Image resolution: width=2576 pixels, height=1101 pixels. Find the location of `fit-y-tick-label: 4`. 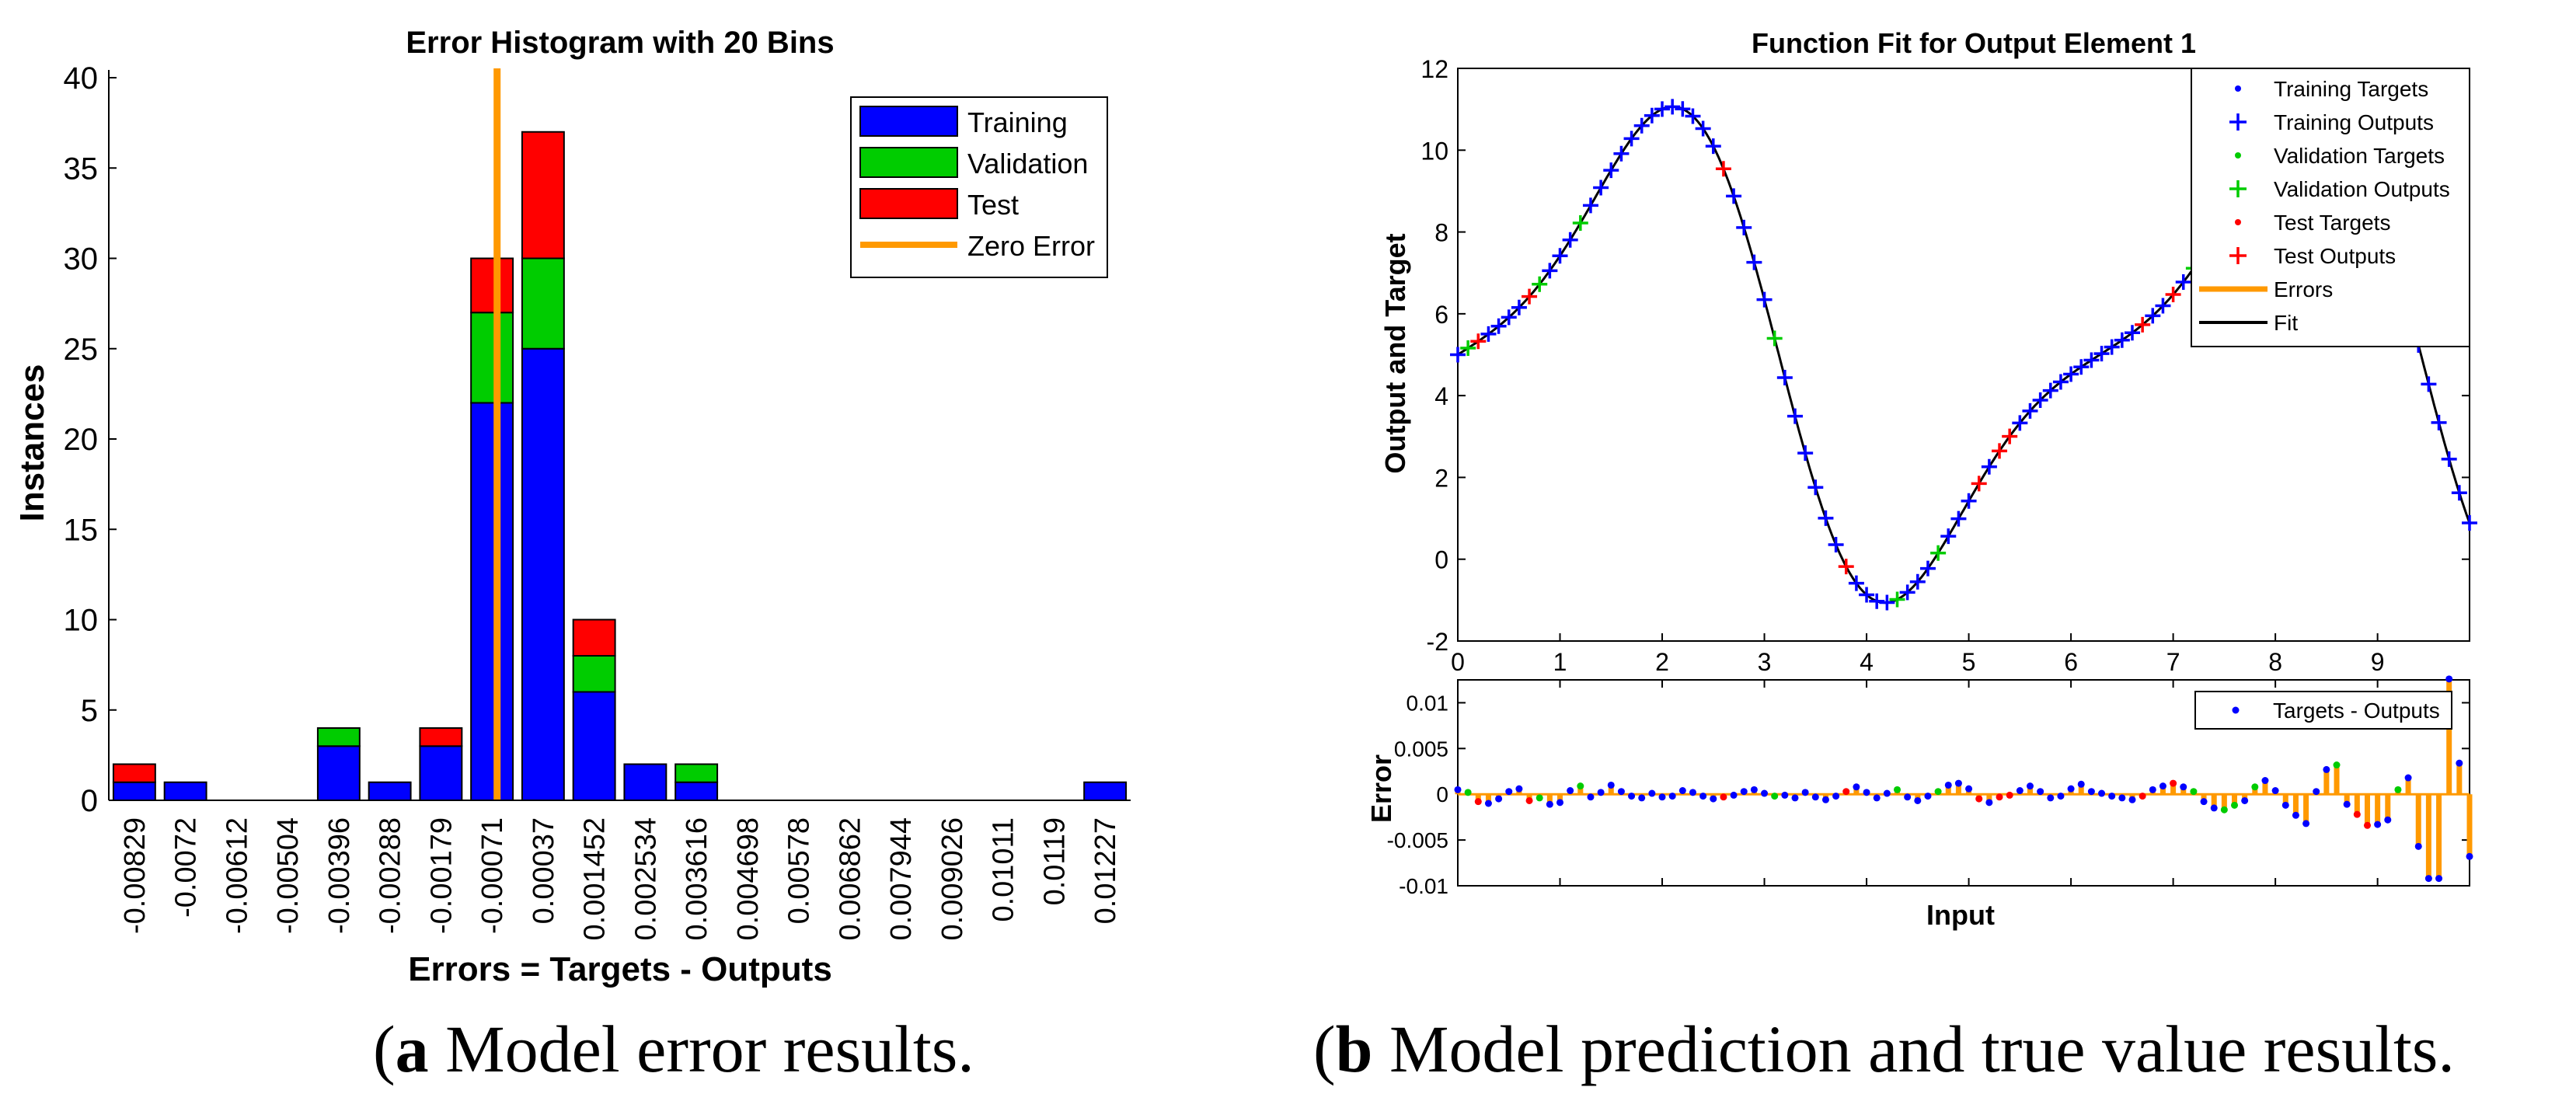

fit-y-tick-label: 4 is located at coordinates (1441, 396).